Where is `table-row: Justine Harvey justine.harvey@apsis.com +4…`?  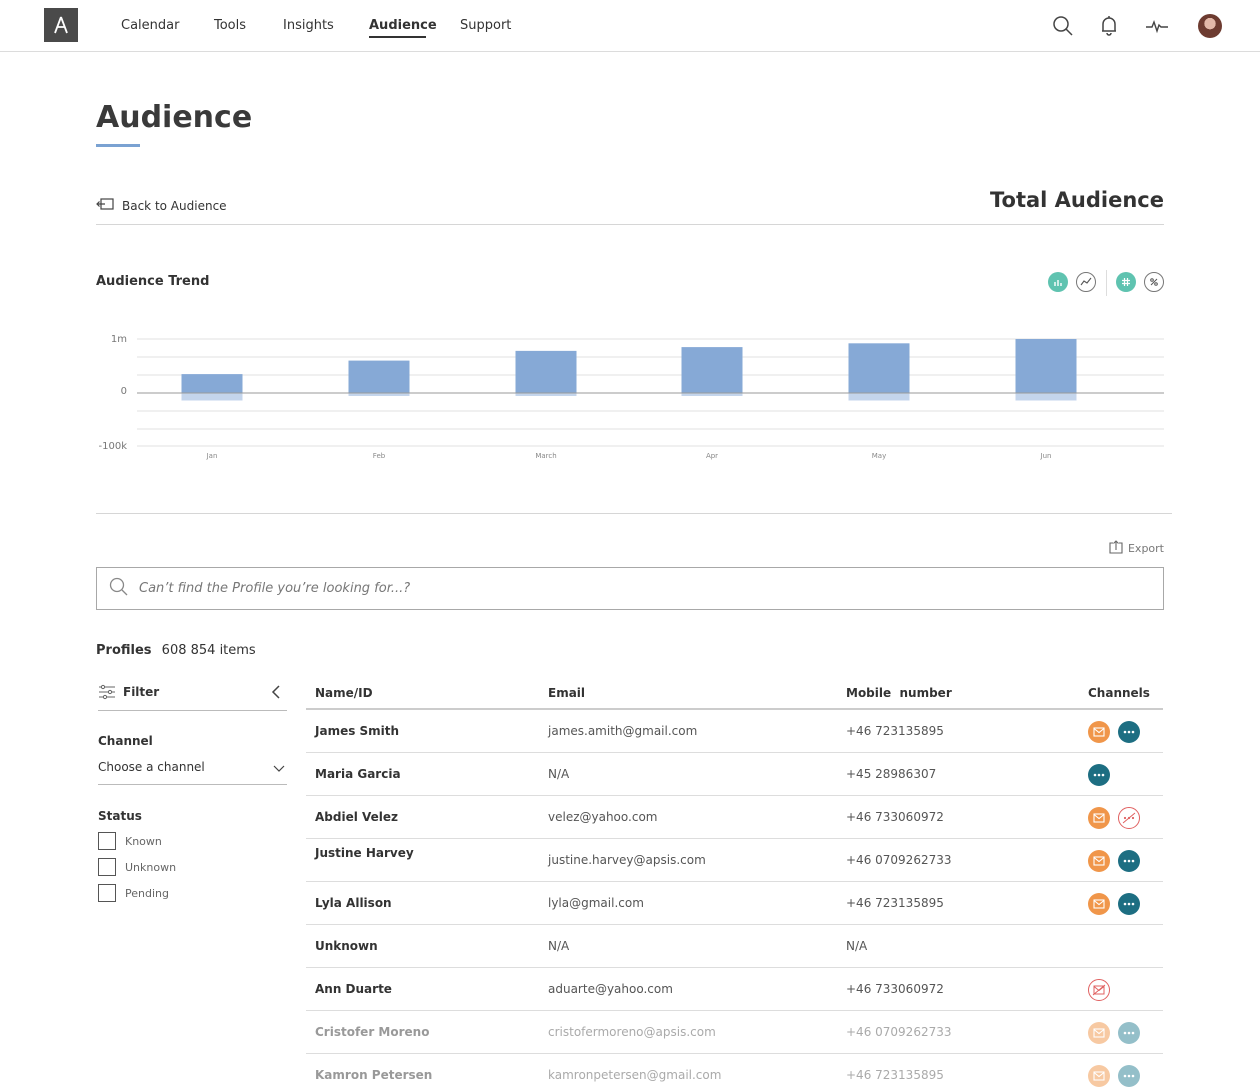
table-row: Justine Harvey justine.harvey@apsis.com +4… is located at coordinates (734, 860).